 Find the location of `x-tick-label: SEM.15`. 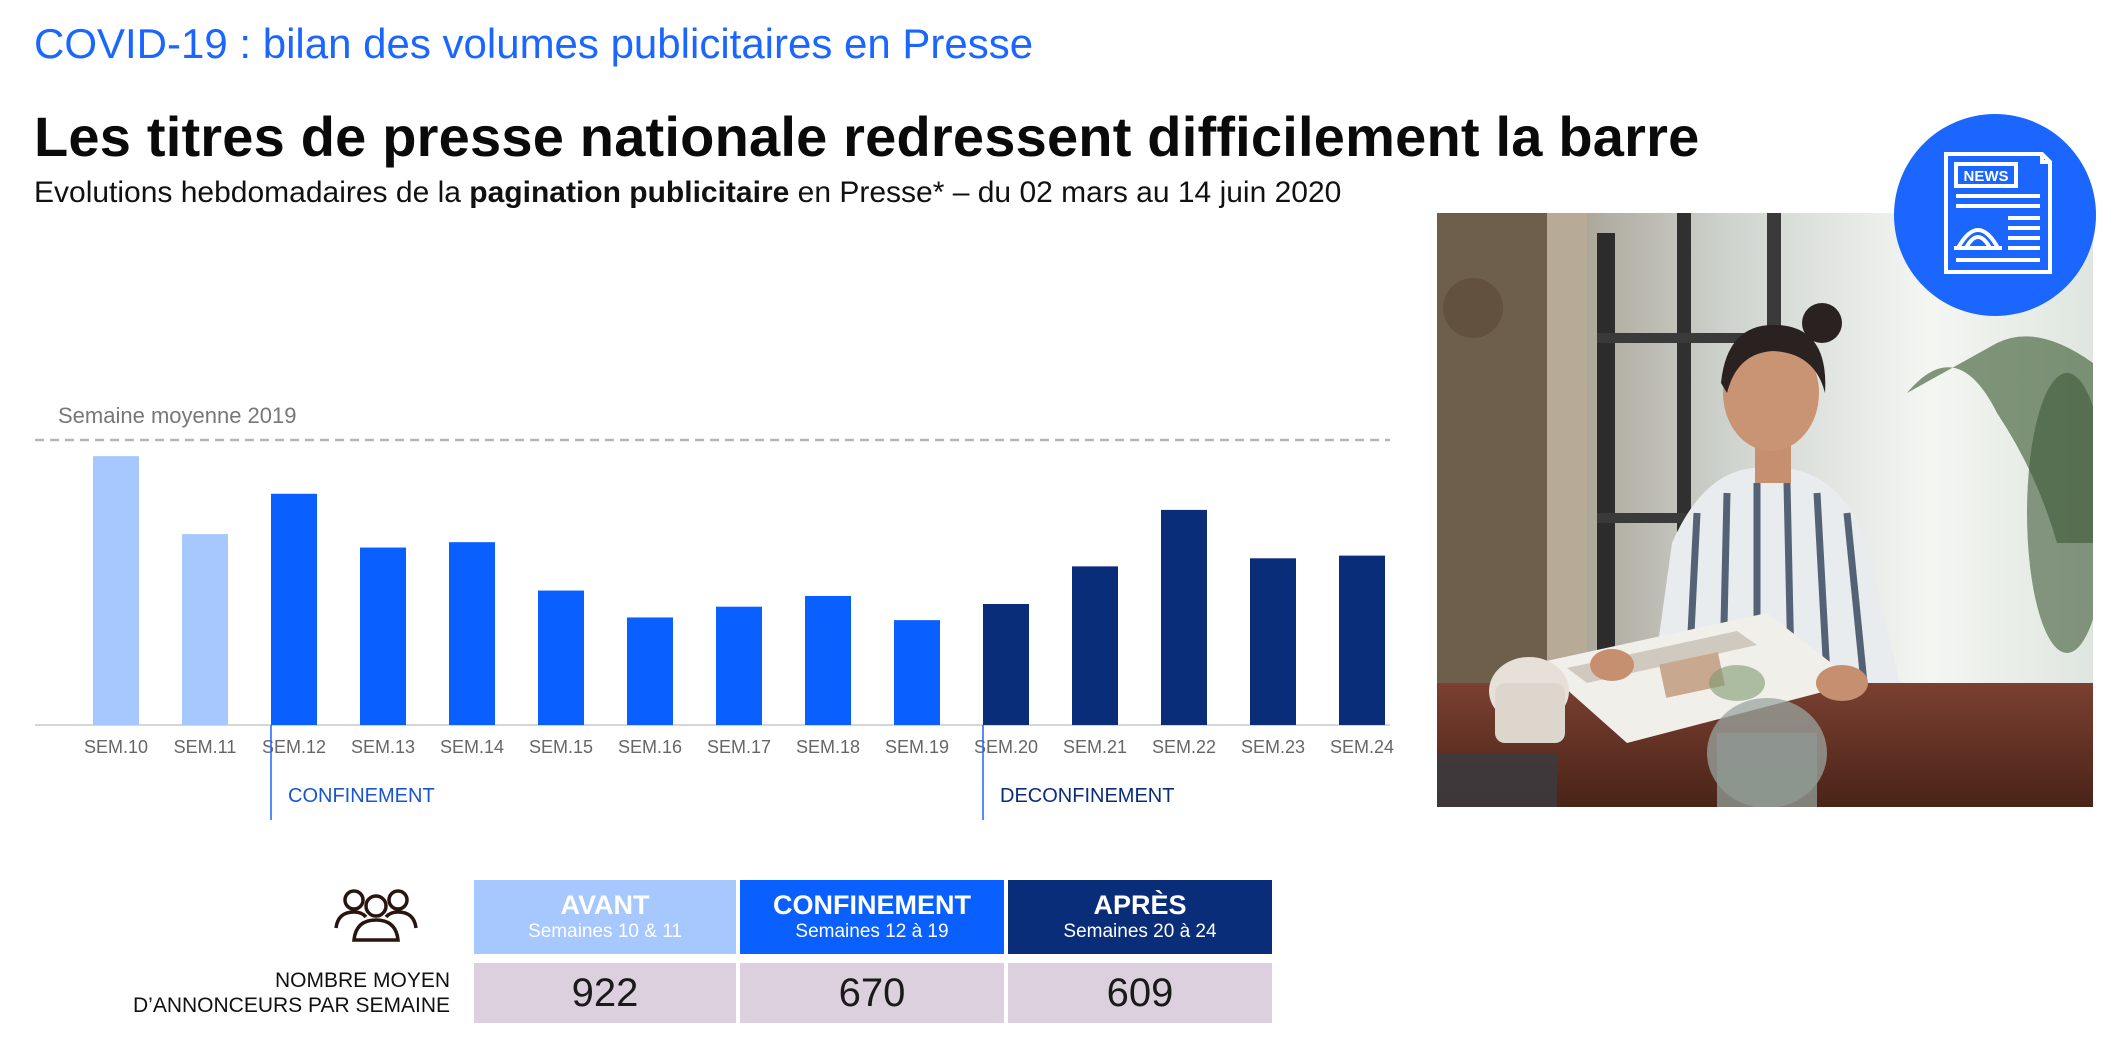

x-tick-label: SEM.15 is located at coordinates (561, 747).